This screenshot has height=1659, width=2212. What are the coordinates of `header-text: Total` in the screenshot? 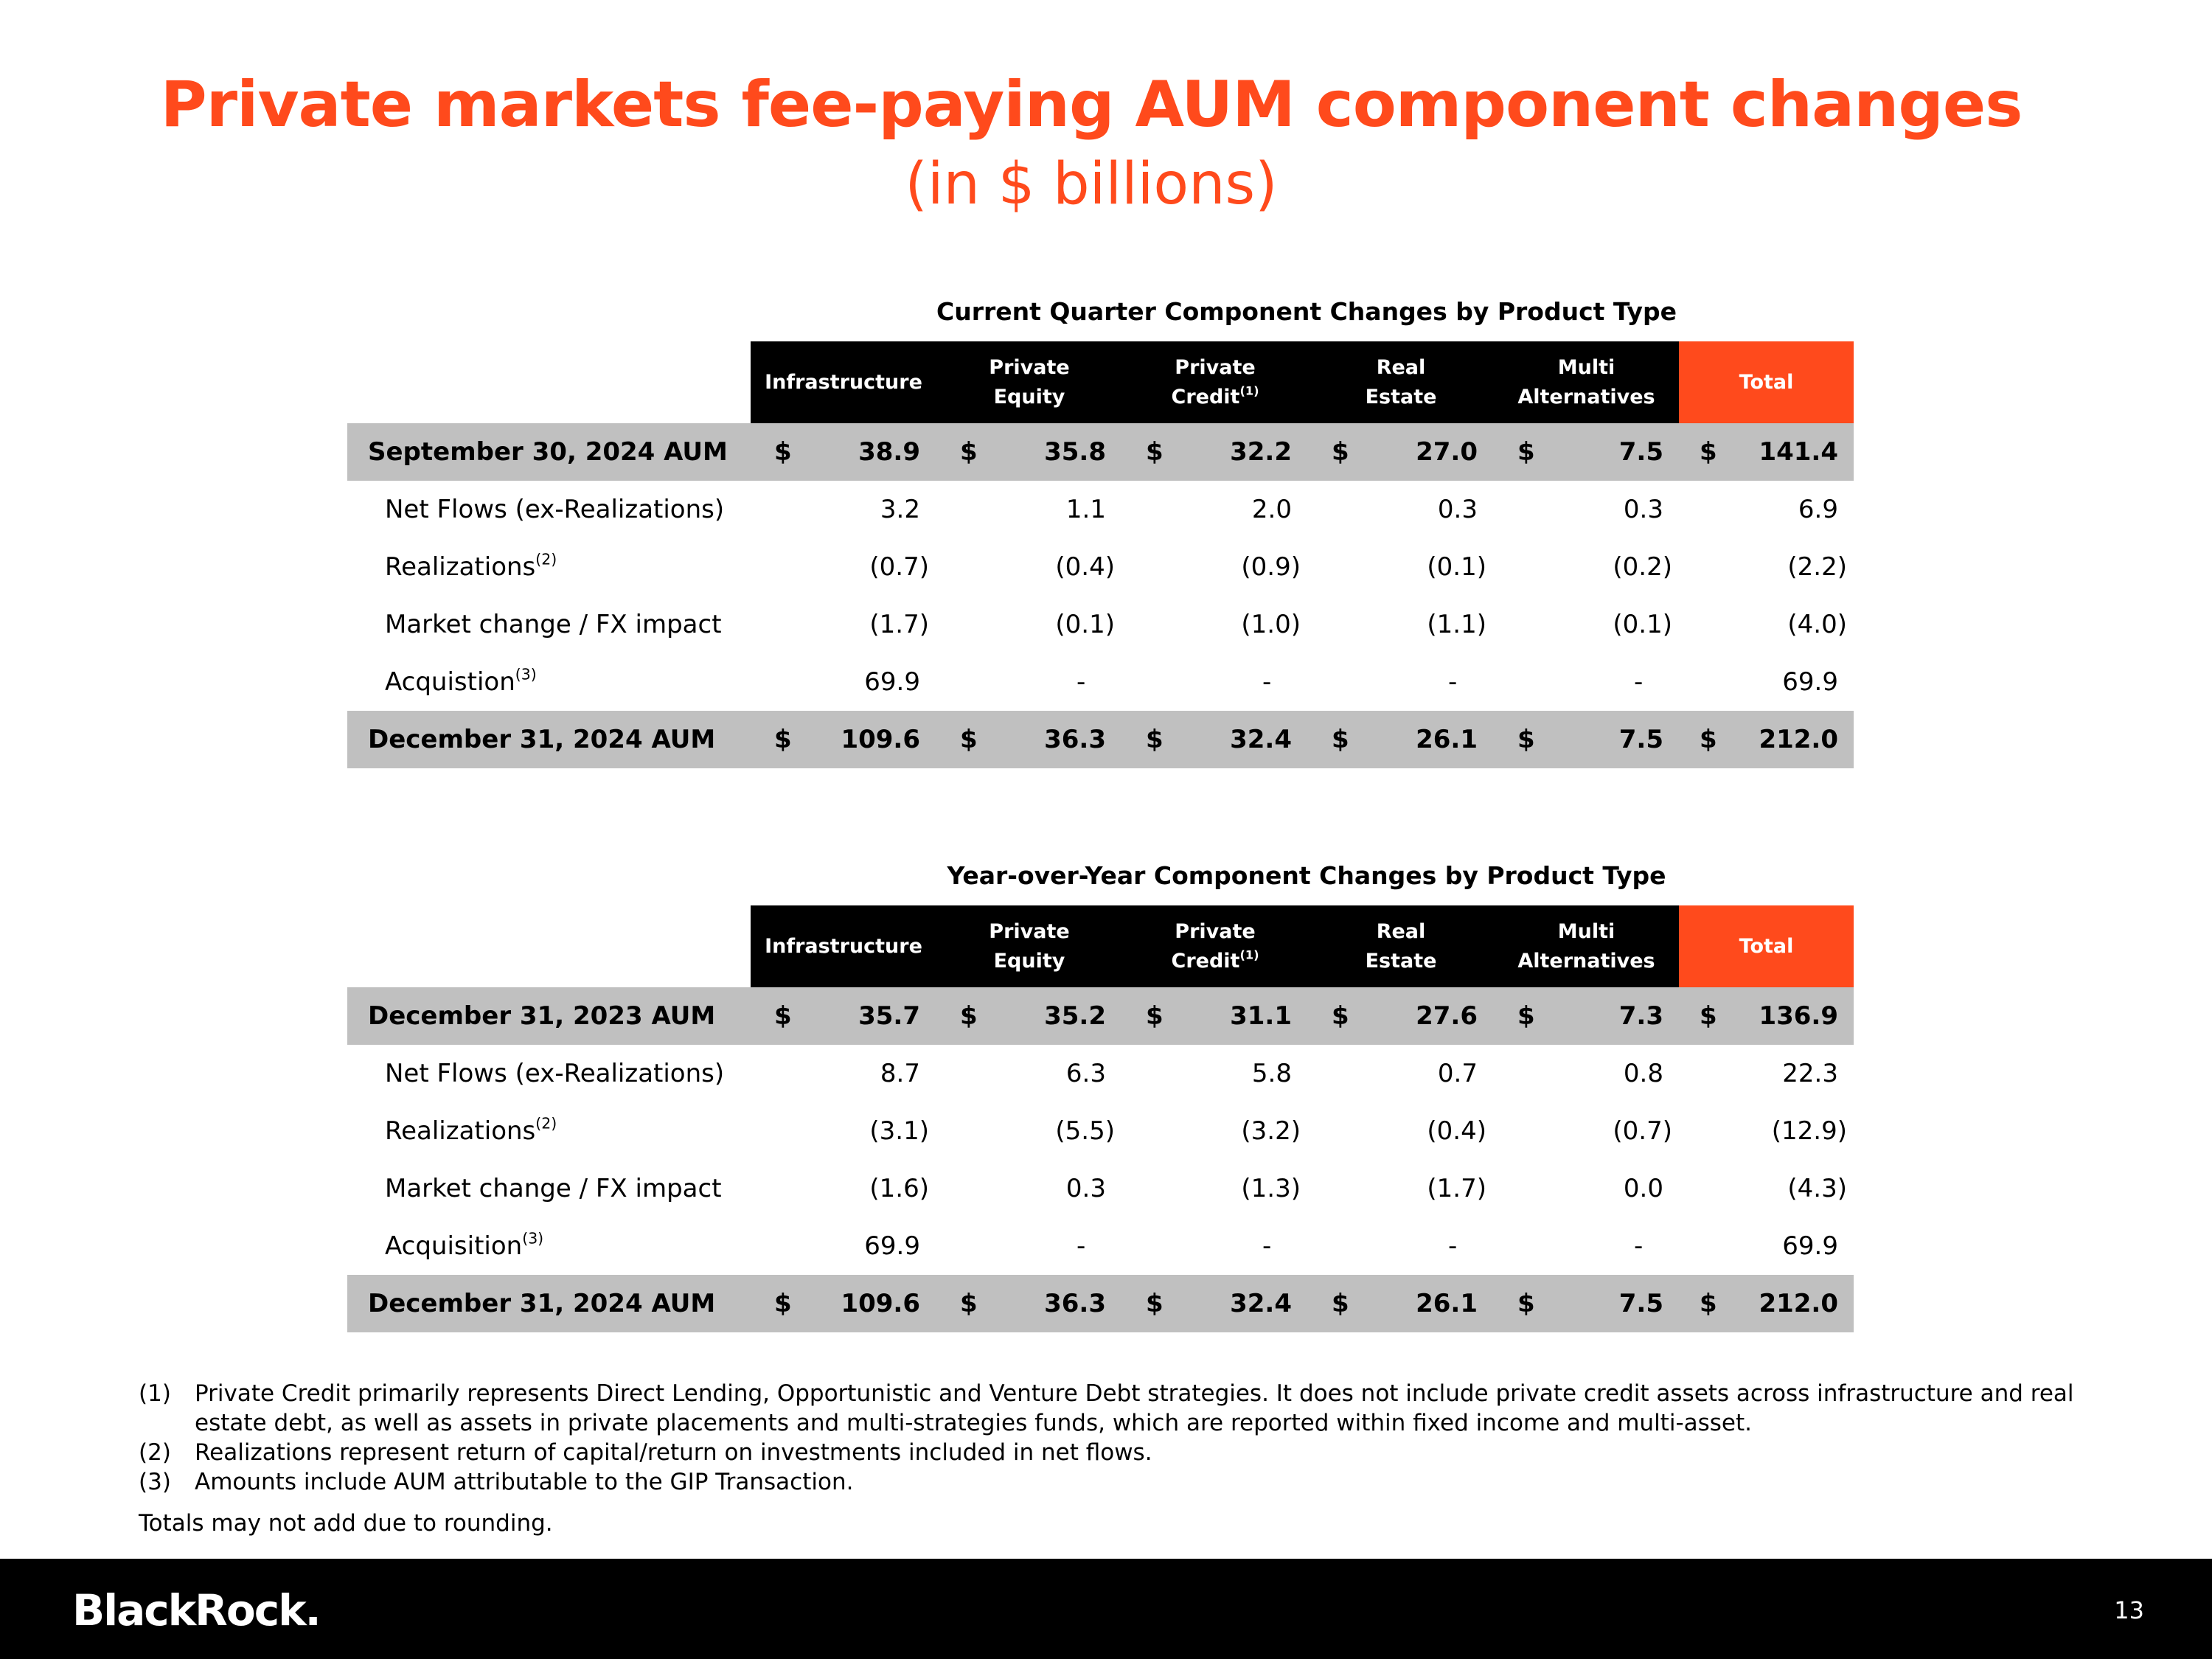 It's located at (1766, 946).